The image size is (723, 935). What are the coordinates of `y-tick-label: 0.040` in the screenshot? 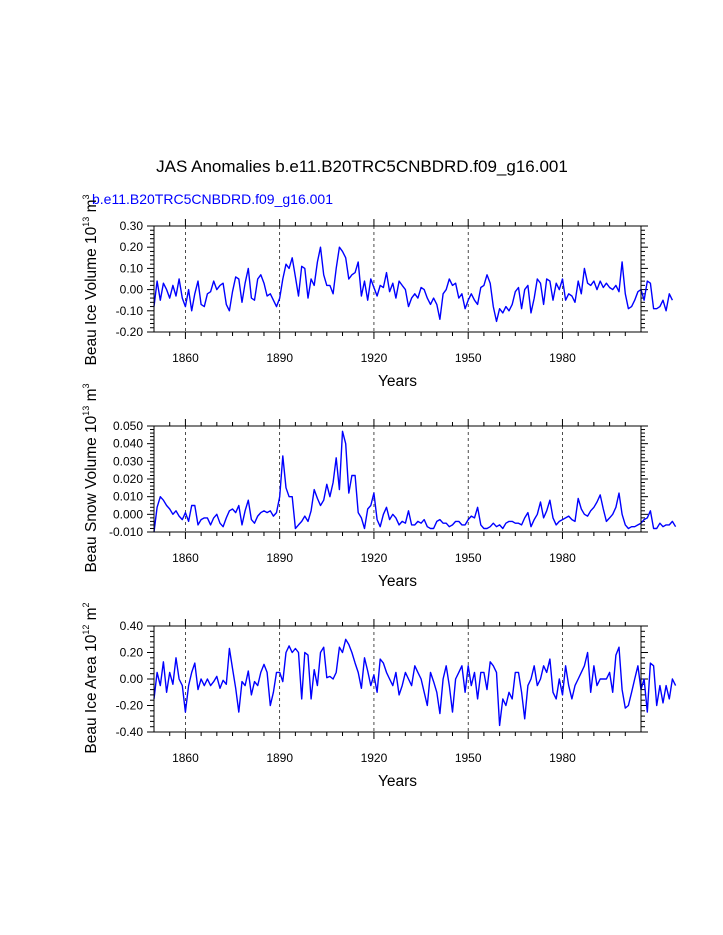 It's located at (128, 444).